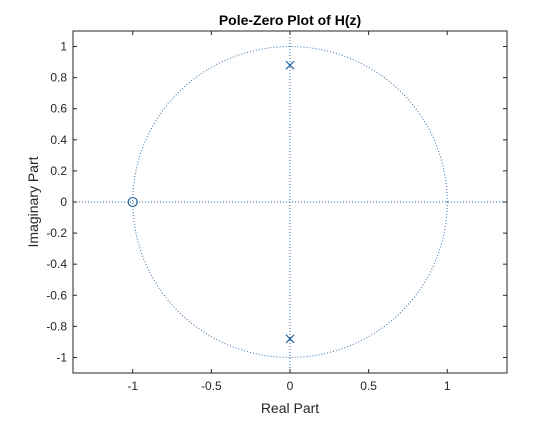 The width and height of the screenshot is (560, 425). What do you see at coordinates (290, 408) in the screenshot?
I see `x-axis-label: Real Part` at bounding box center [290, 408].